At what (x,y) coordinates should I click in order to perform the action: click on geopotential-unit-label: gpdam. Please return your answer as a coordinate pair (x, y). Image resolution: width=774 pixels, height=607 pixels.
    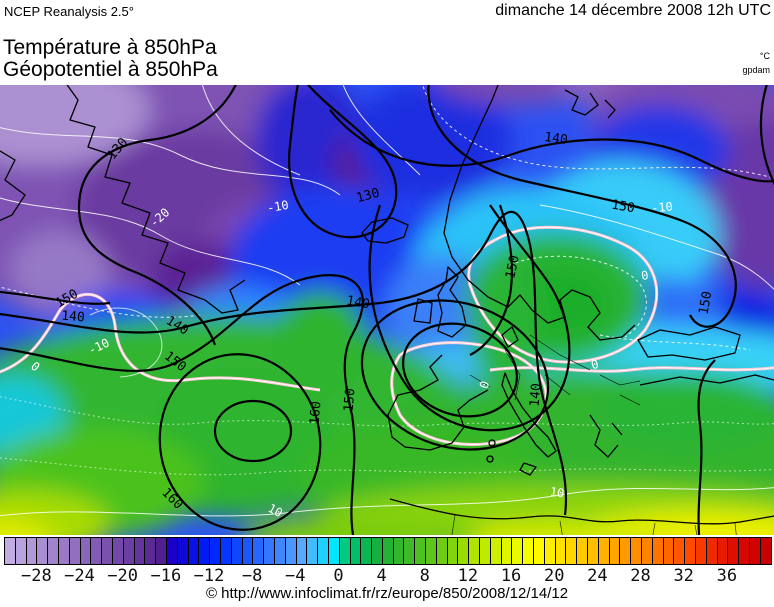
    Looking at the image, I should click on (756, 70).